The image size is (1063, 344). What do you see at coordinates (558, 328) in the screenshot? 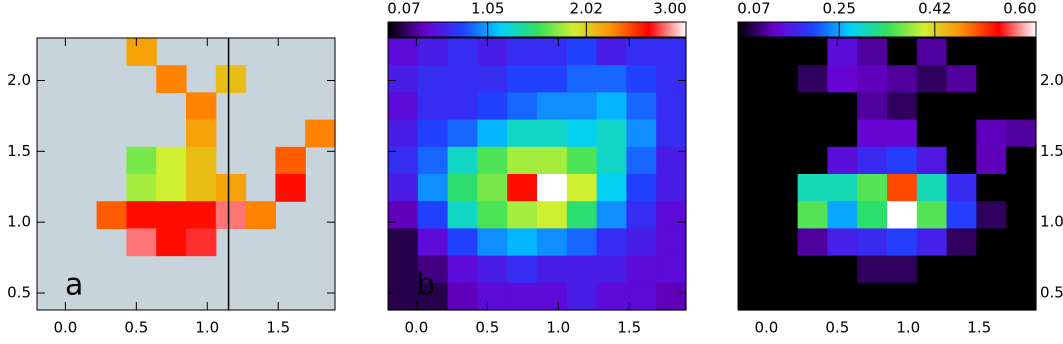
I see `x-tick-label: 1.0` at bounding box center [558, 328].